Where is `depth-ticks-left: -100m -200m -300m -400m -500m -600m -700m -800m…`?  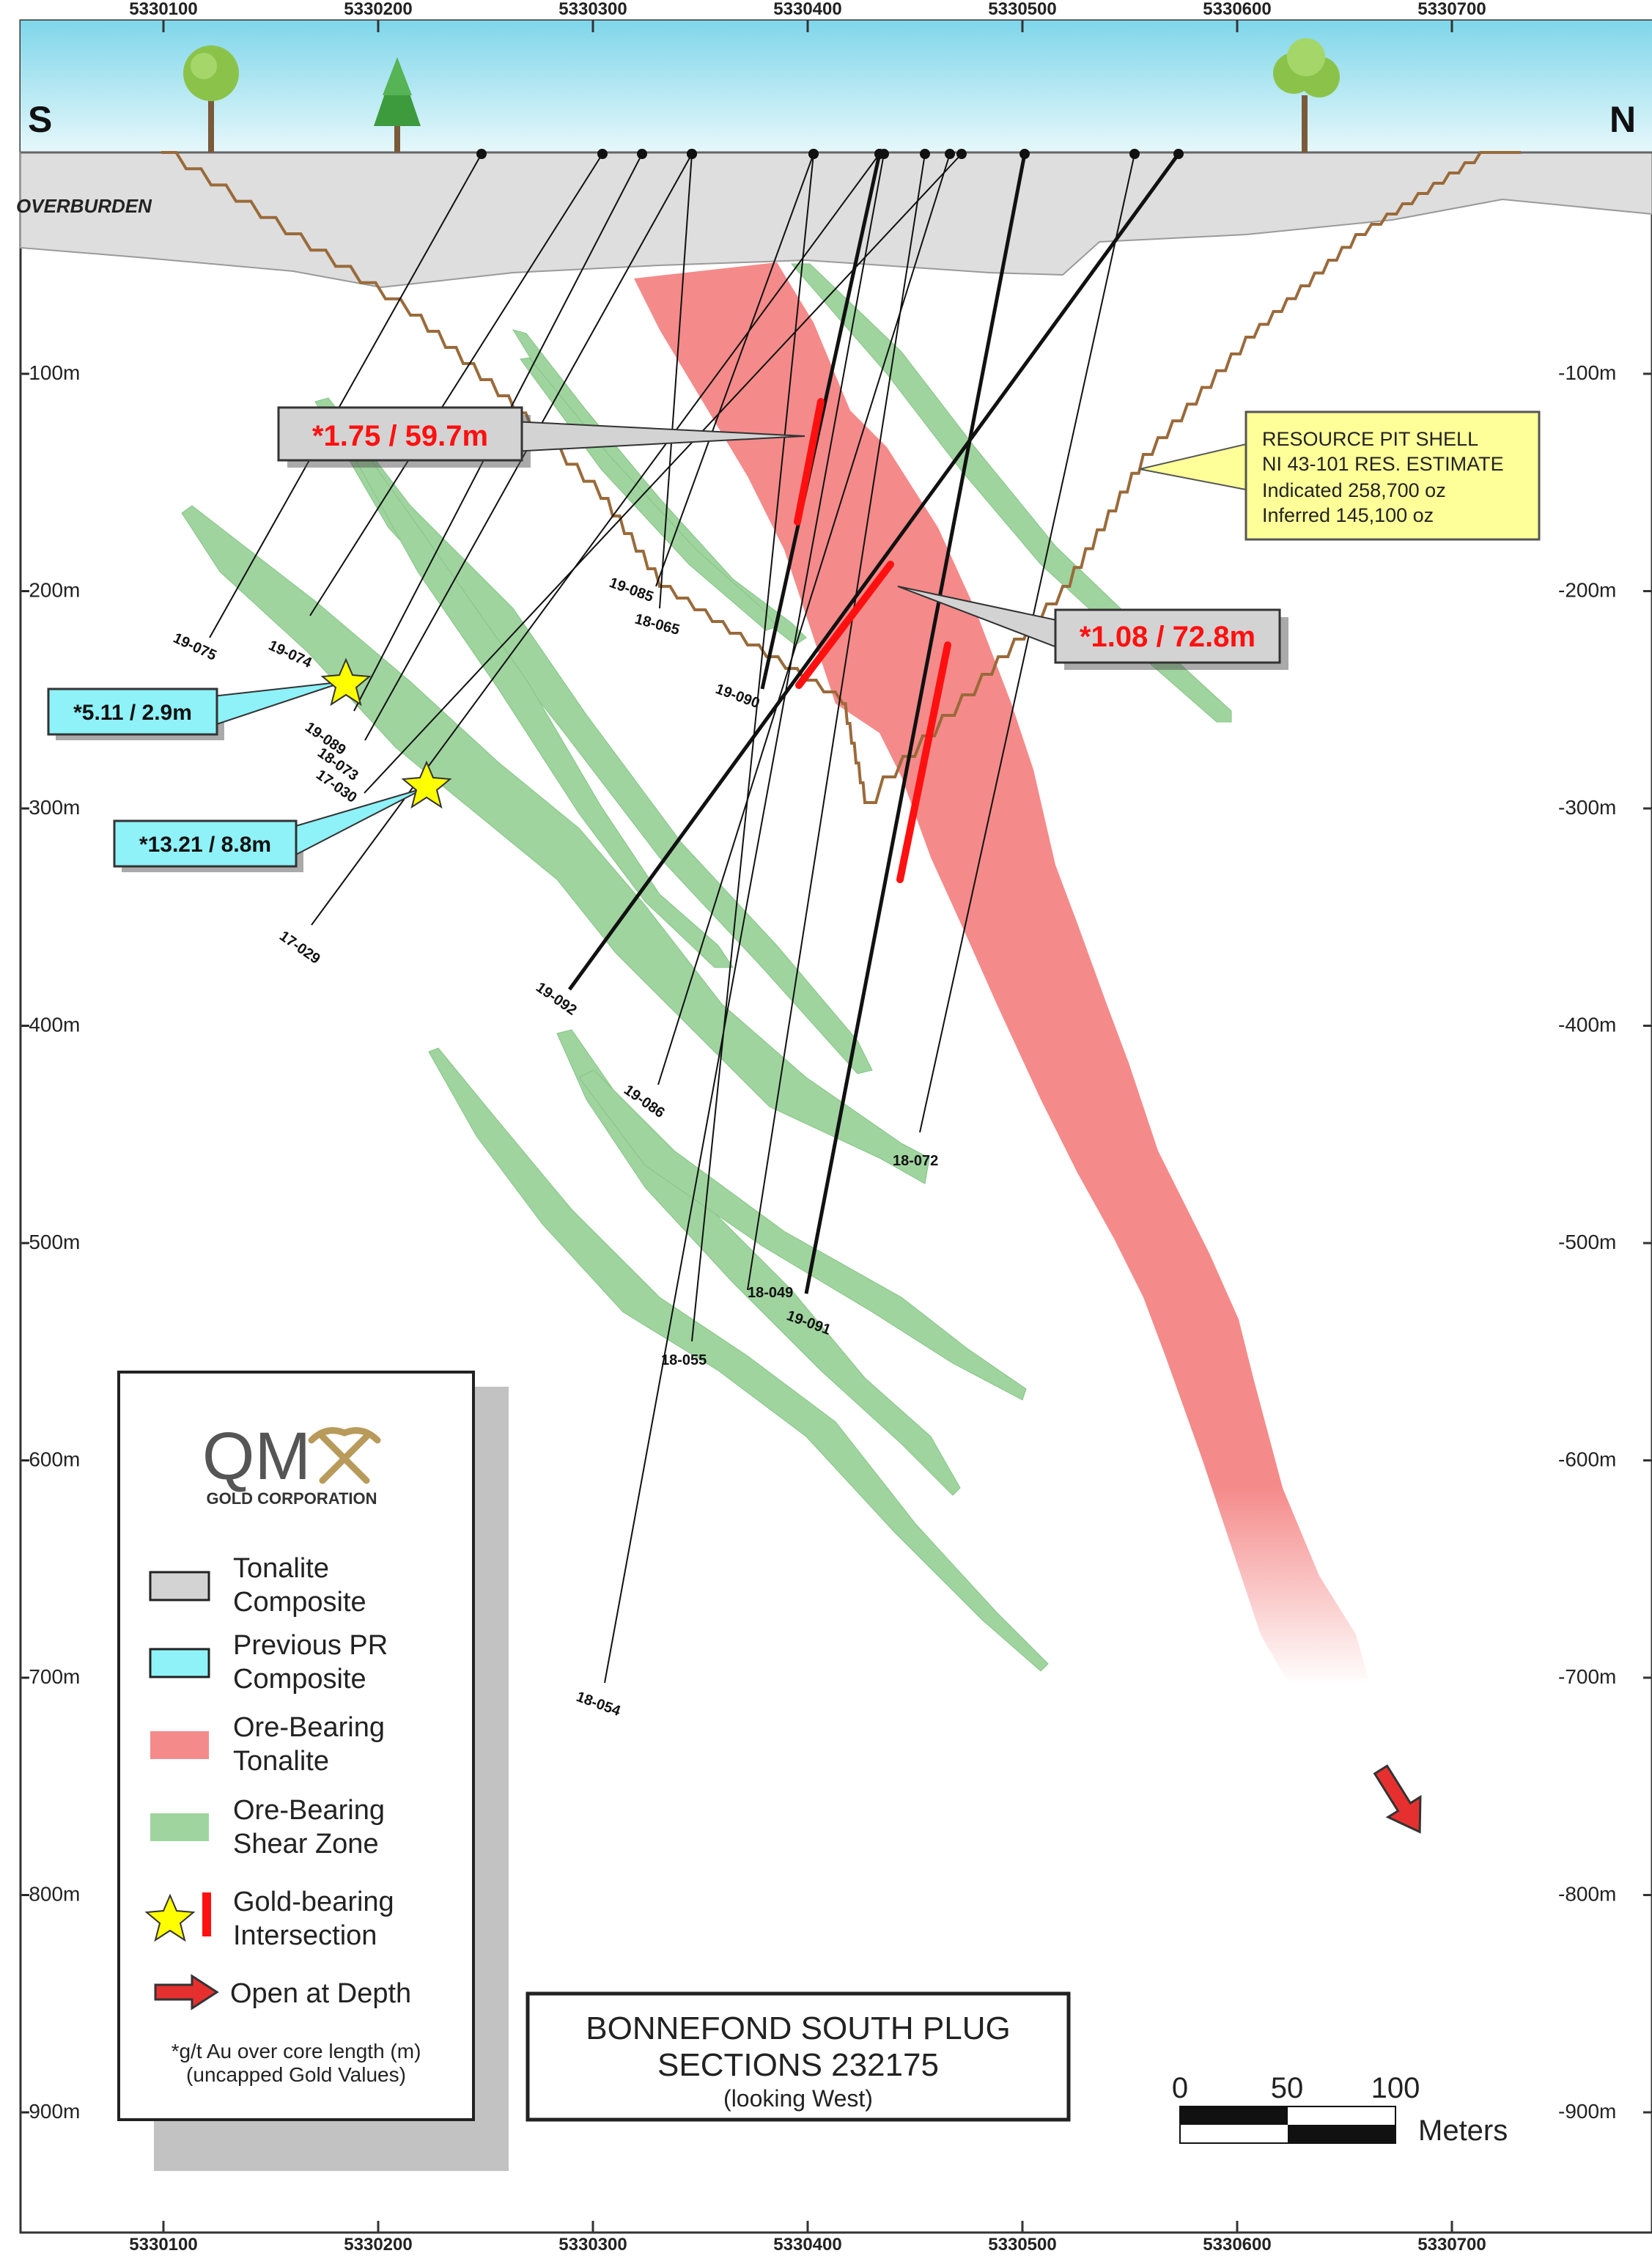 depth-ticks-left: -100m -200m -300m -400m -500m -600m -700m -800m… is located at coordinates (51, 1242).